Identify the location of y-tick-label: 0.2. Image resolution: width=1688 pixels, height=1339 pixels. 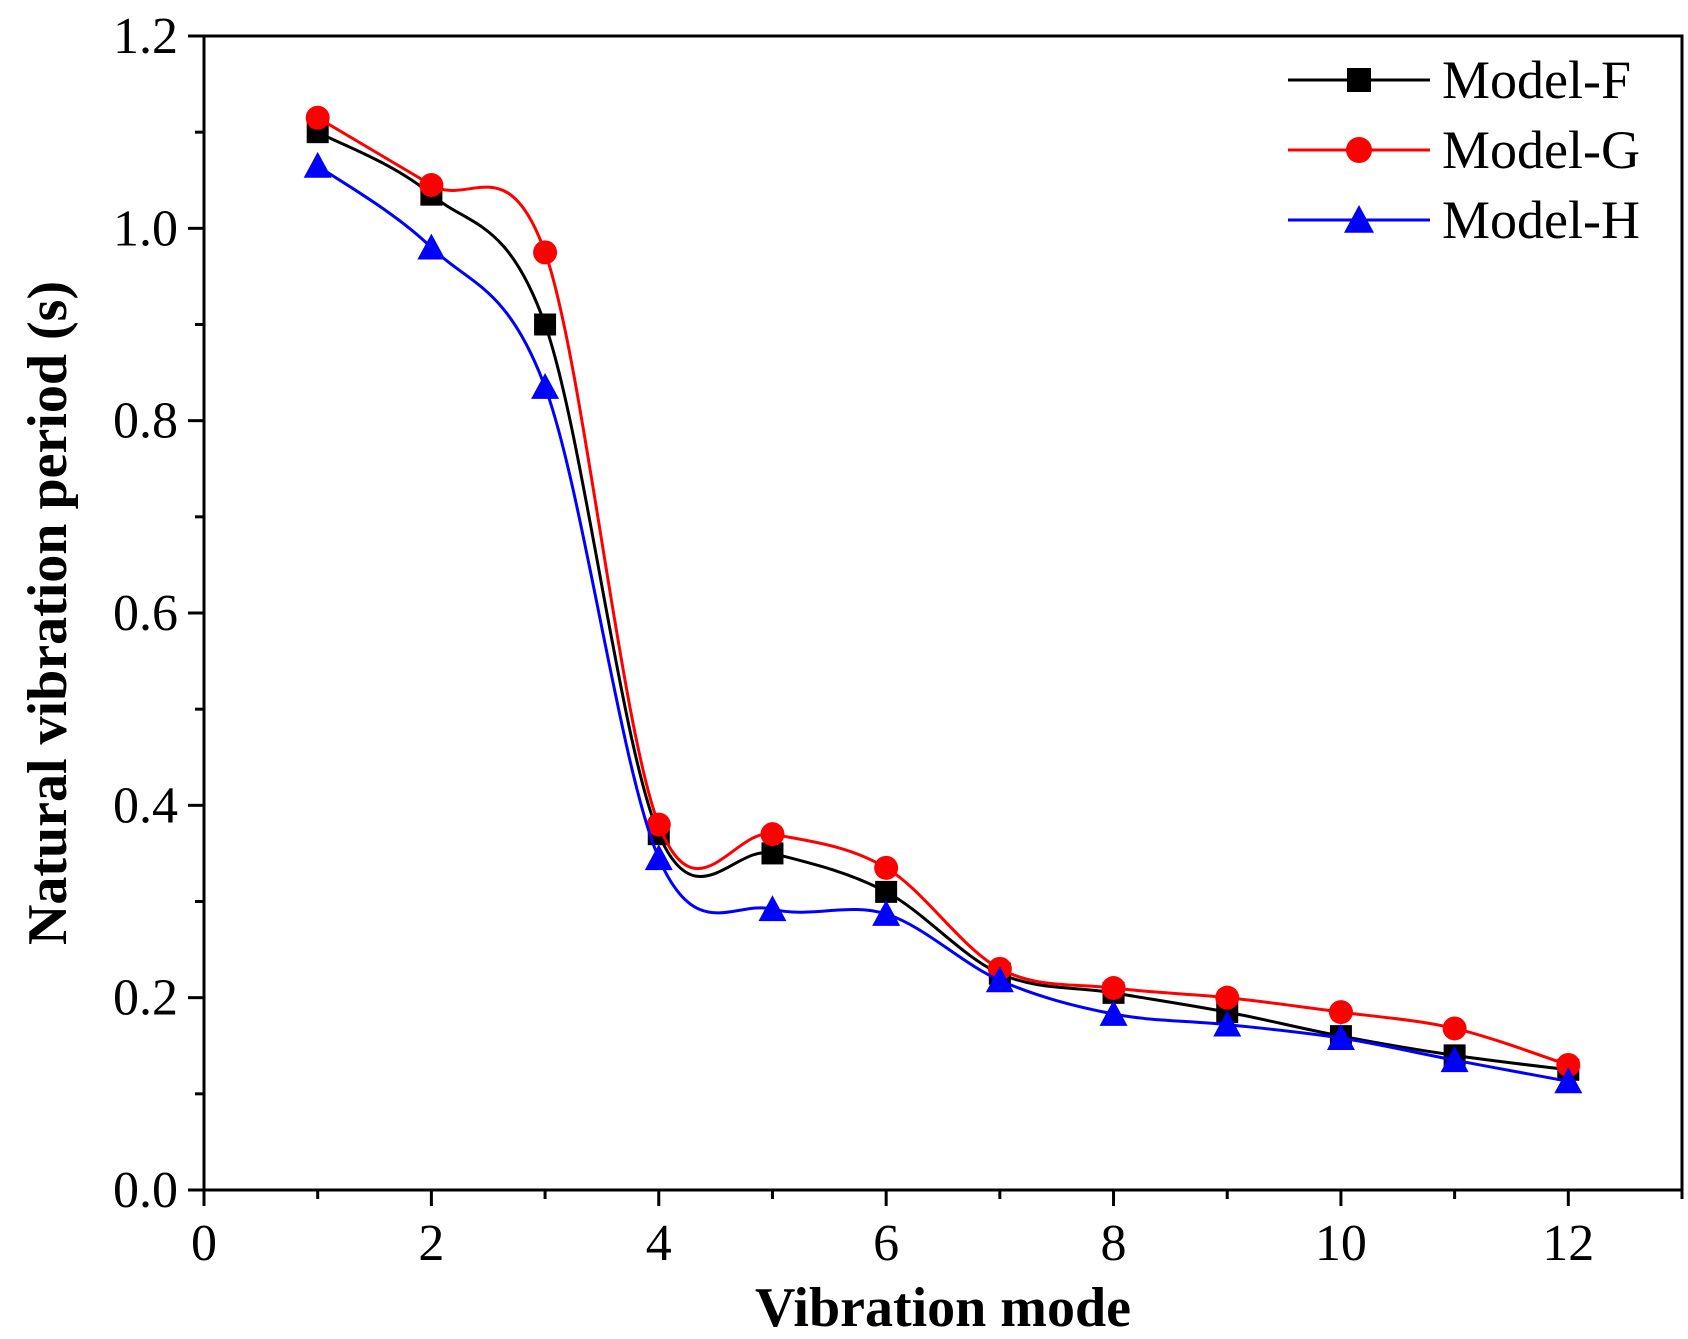
(145, 998).